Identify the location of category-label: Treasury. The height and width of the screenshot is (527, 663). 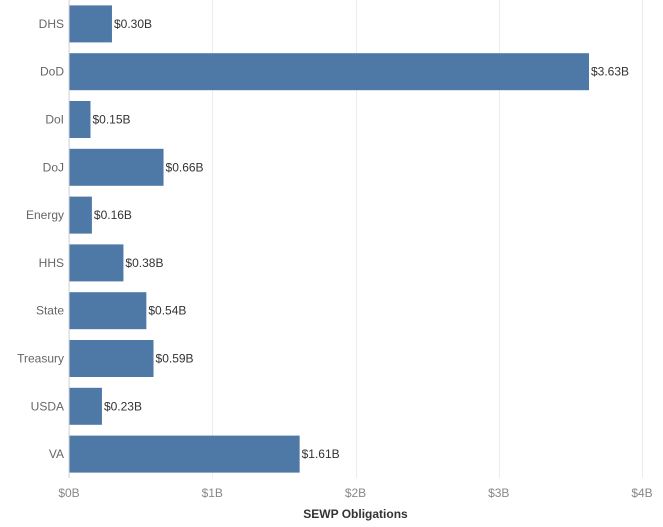
(40, 359).